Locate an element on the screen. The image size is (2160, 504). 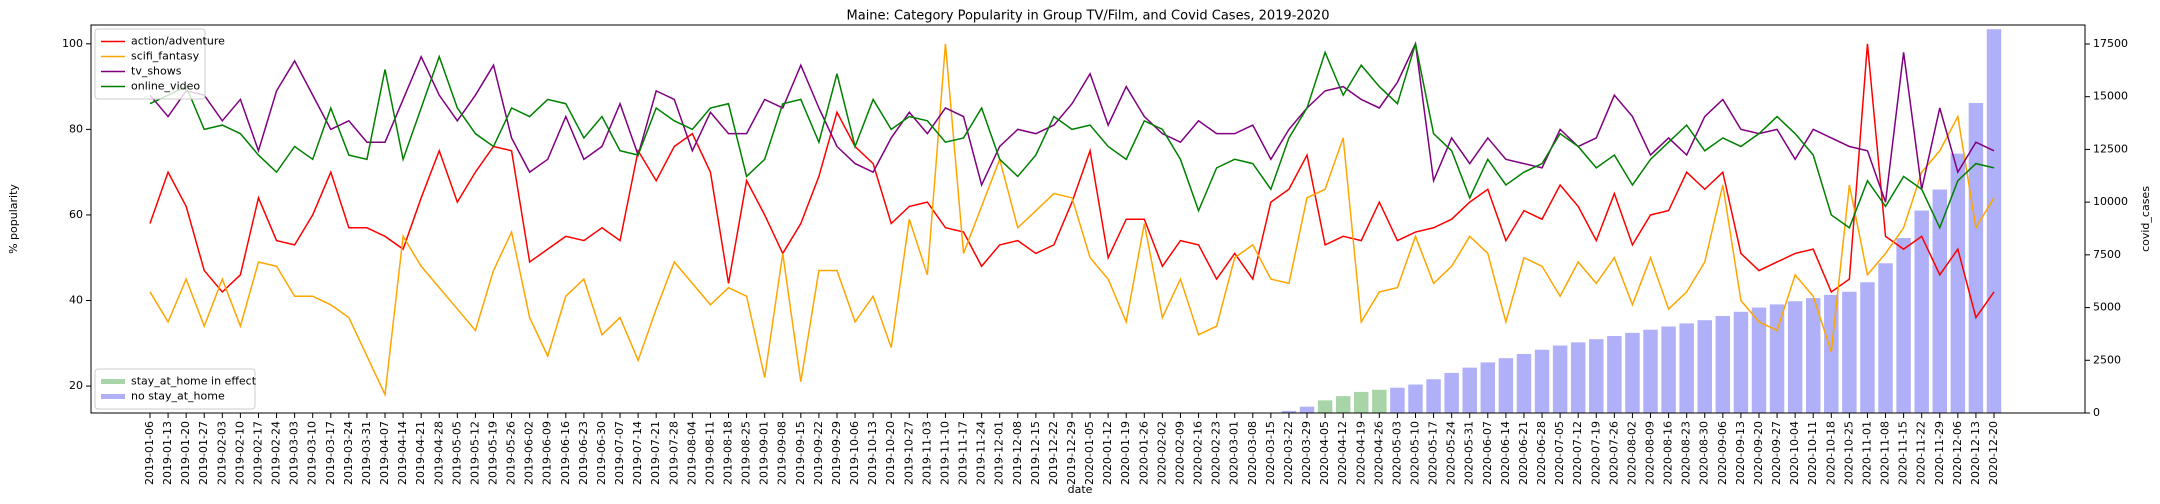
x-tick-label: 2020-05-03 is located at coordinates (1396, 453).